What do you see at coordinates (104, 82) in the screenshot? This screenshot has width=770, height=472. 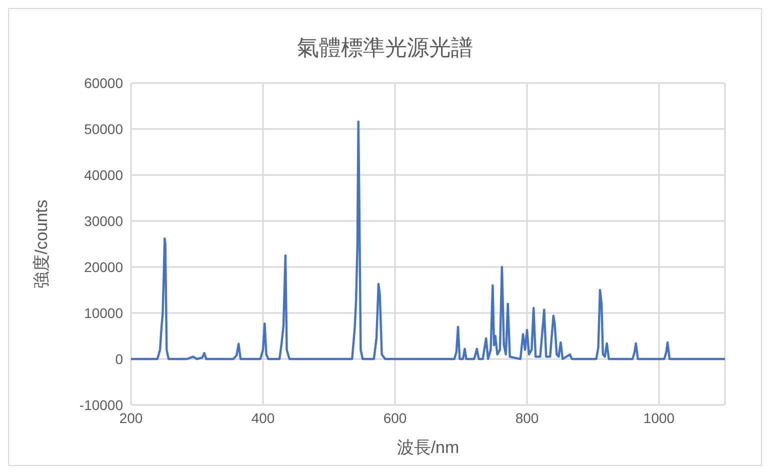 I see `y-tick-label: 60000` at bounding box center [104, 82].